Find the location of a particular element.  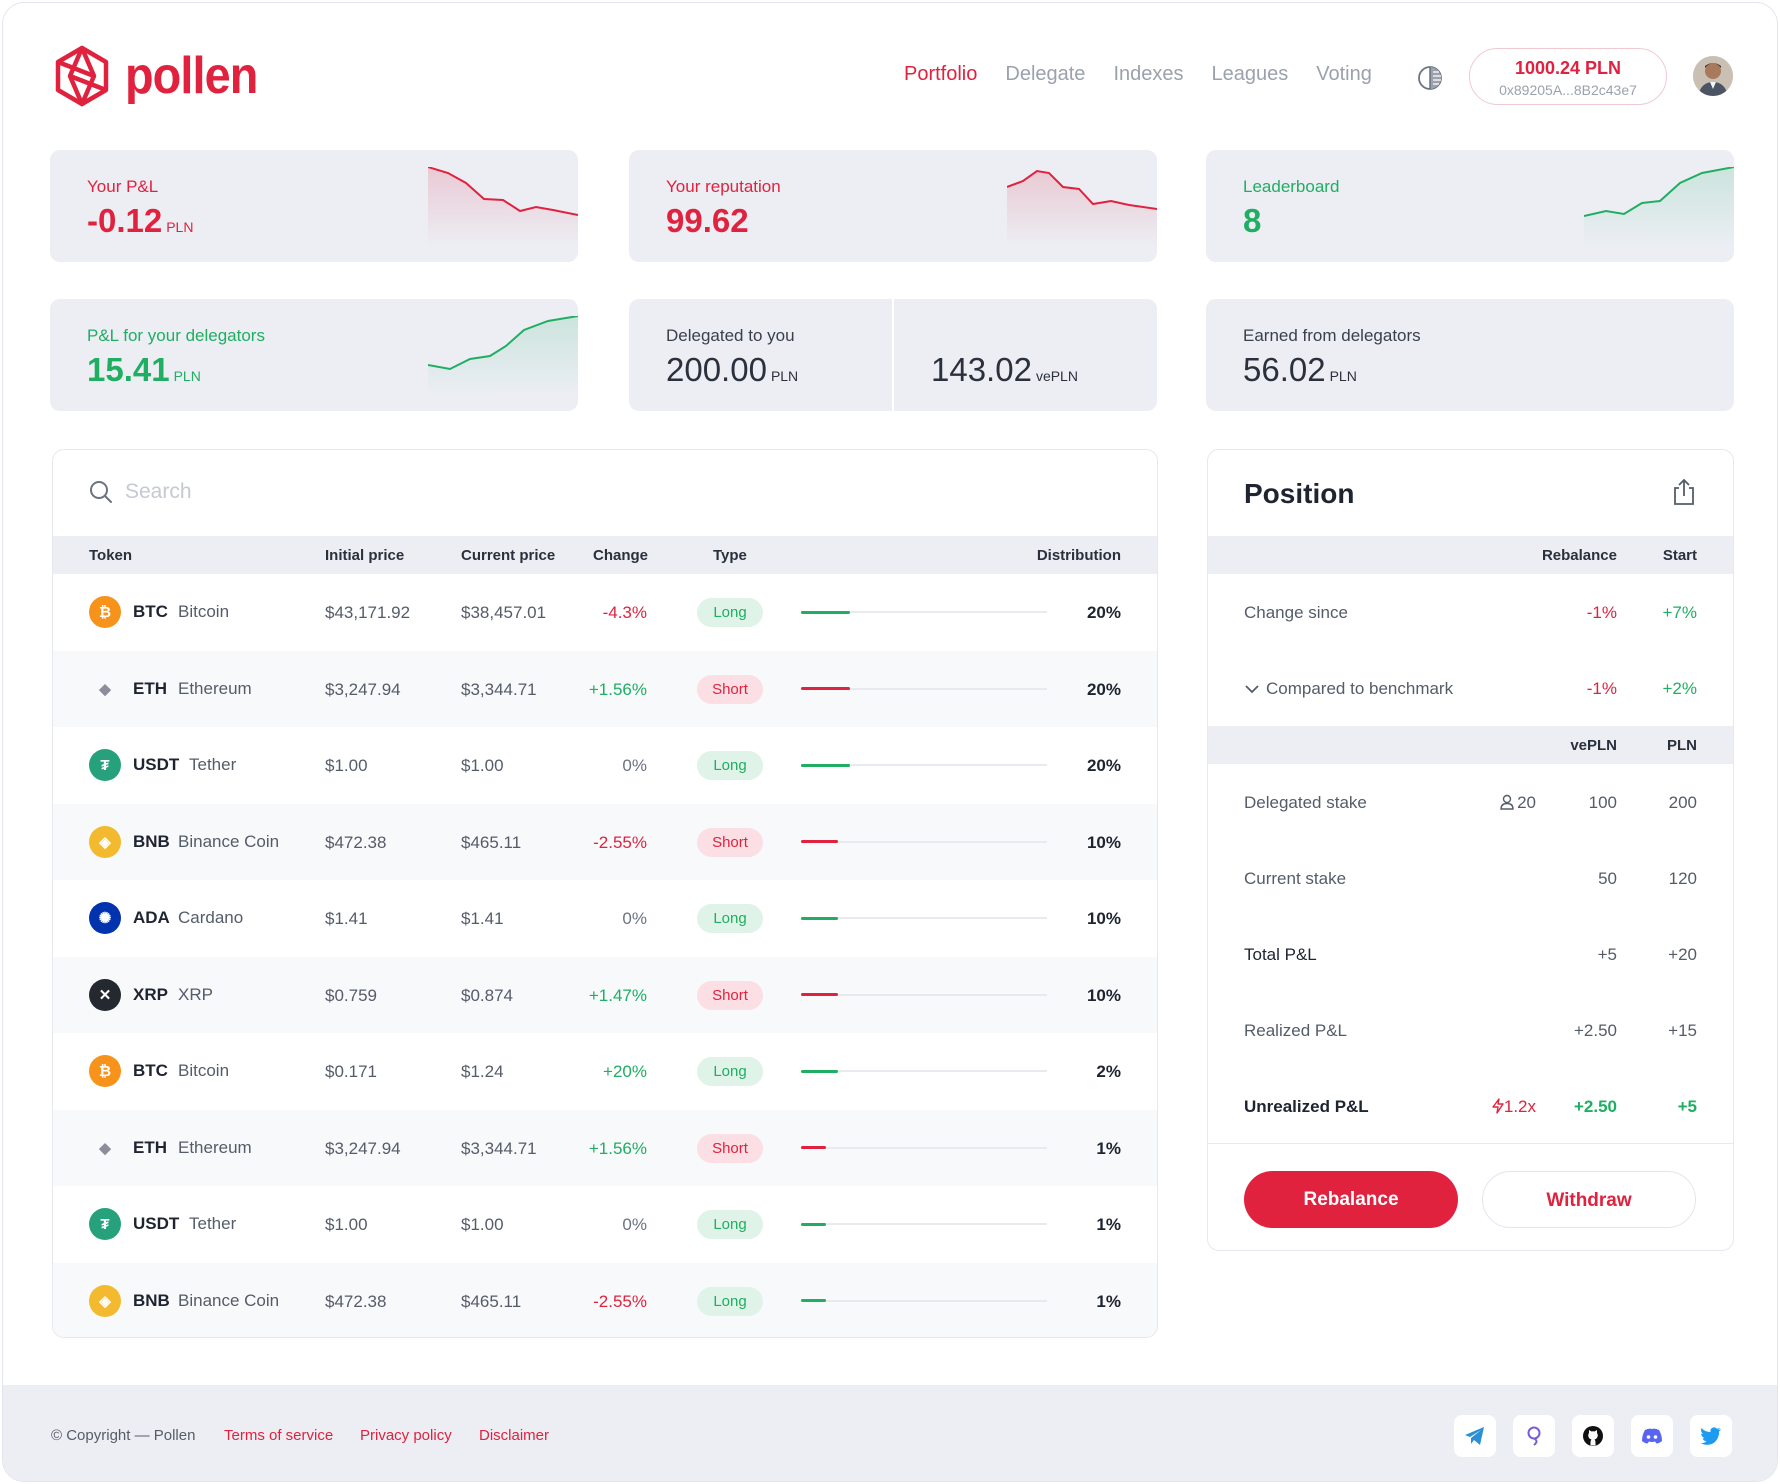

position-title: Position is located at coordinates (1299, 493).